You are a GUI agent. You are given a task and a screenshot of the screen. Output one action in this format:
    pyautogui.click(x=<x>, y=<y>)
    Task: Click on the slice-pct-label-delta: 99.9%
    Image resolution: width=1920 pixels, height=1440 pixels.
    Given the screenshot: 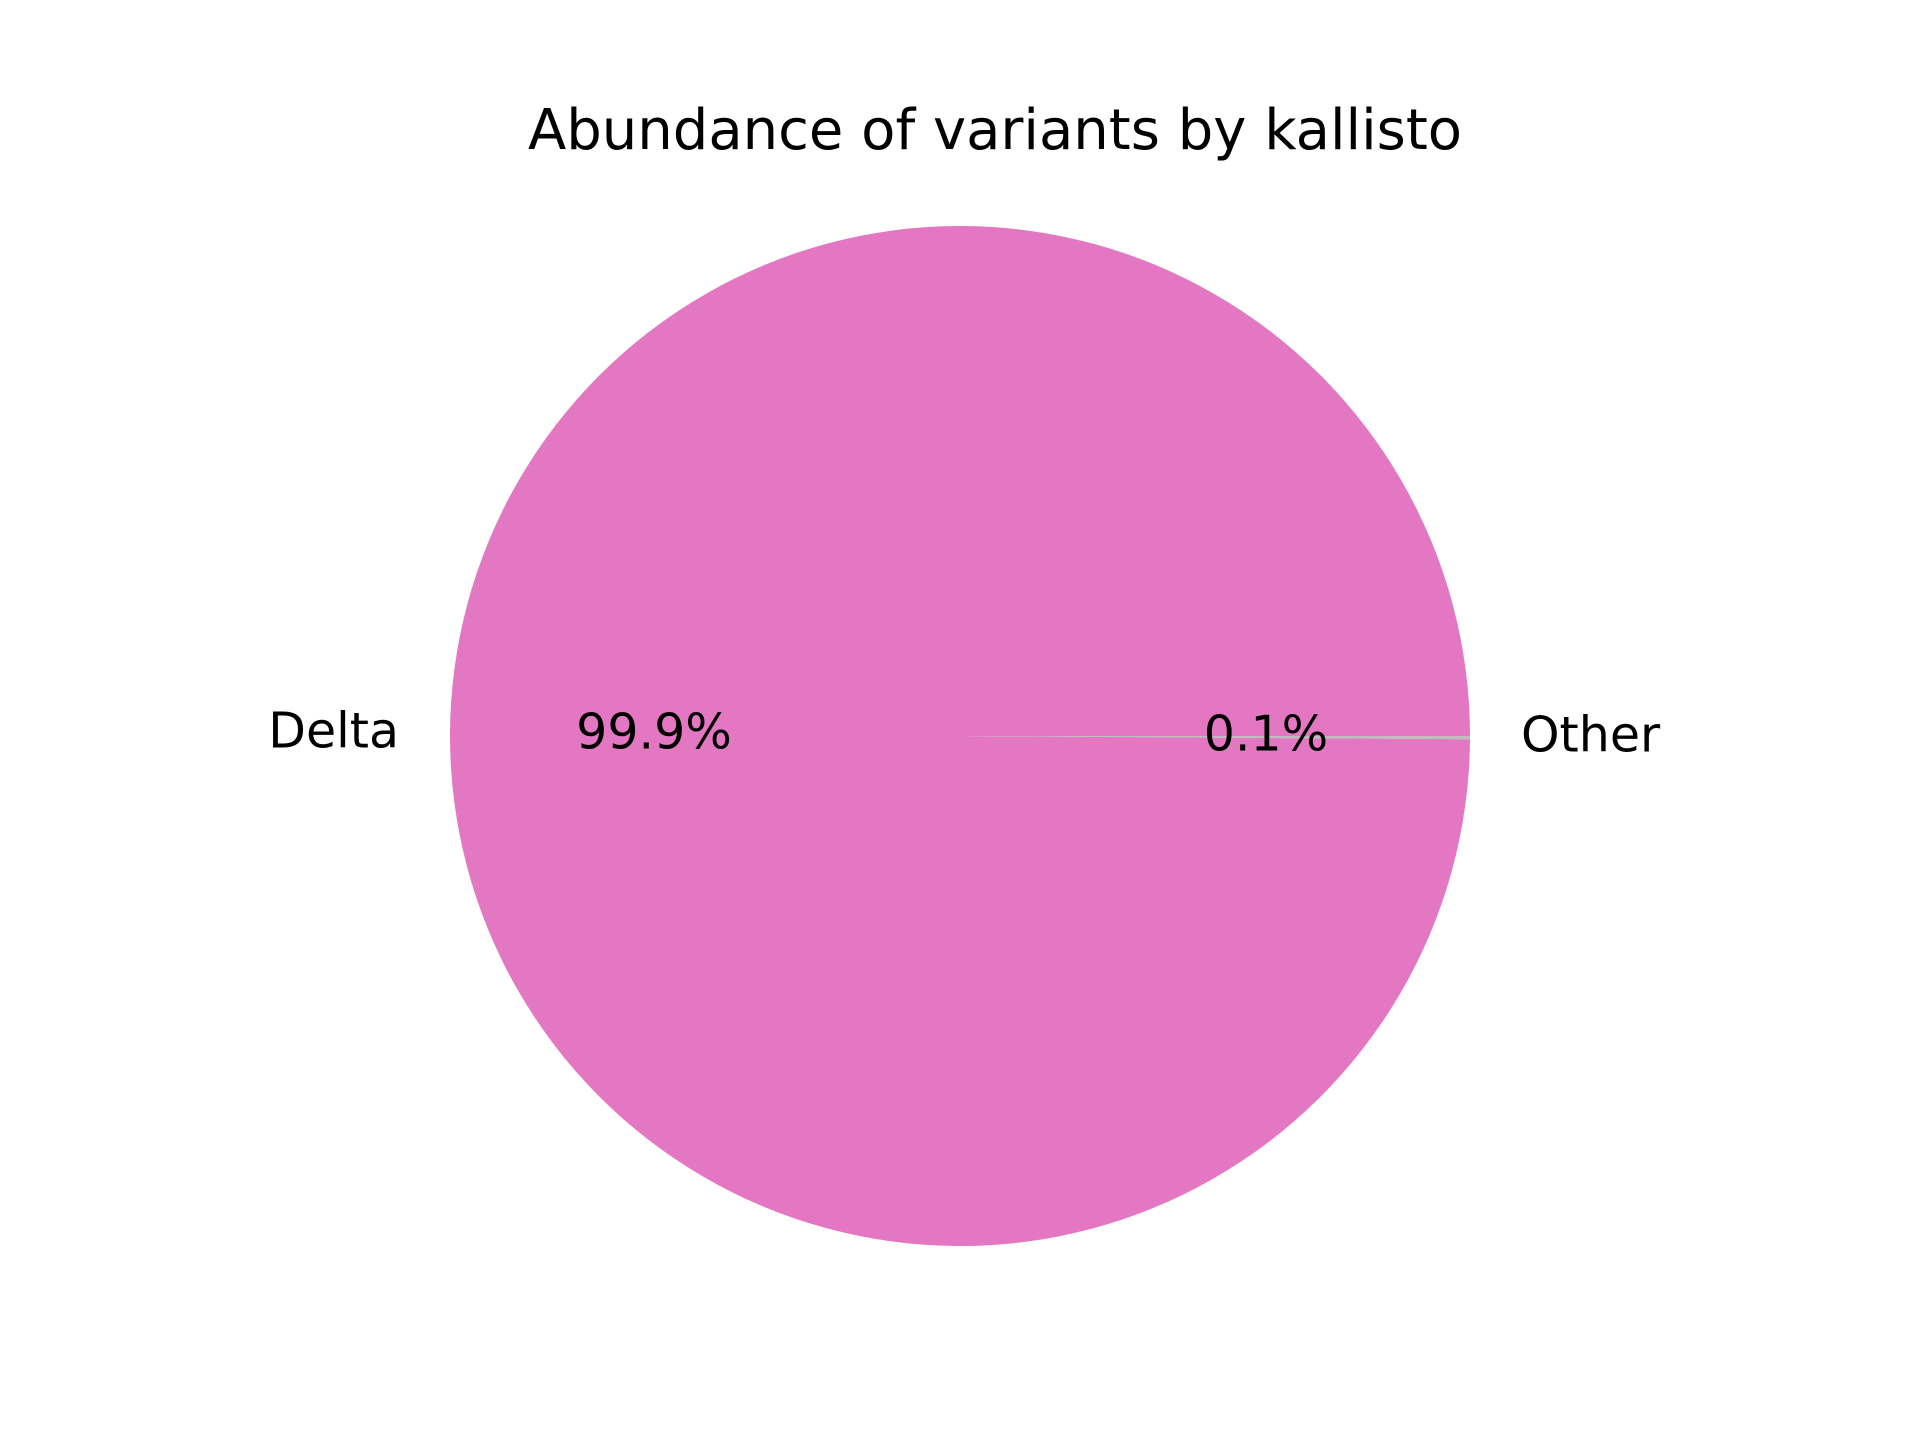 What is the action you would take?
    pyautogui.click(x=654, y=732)
    